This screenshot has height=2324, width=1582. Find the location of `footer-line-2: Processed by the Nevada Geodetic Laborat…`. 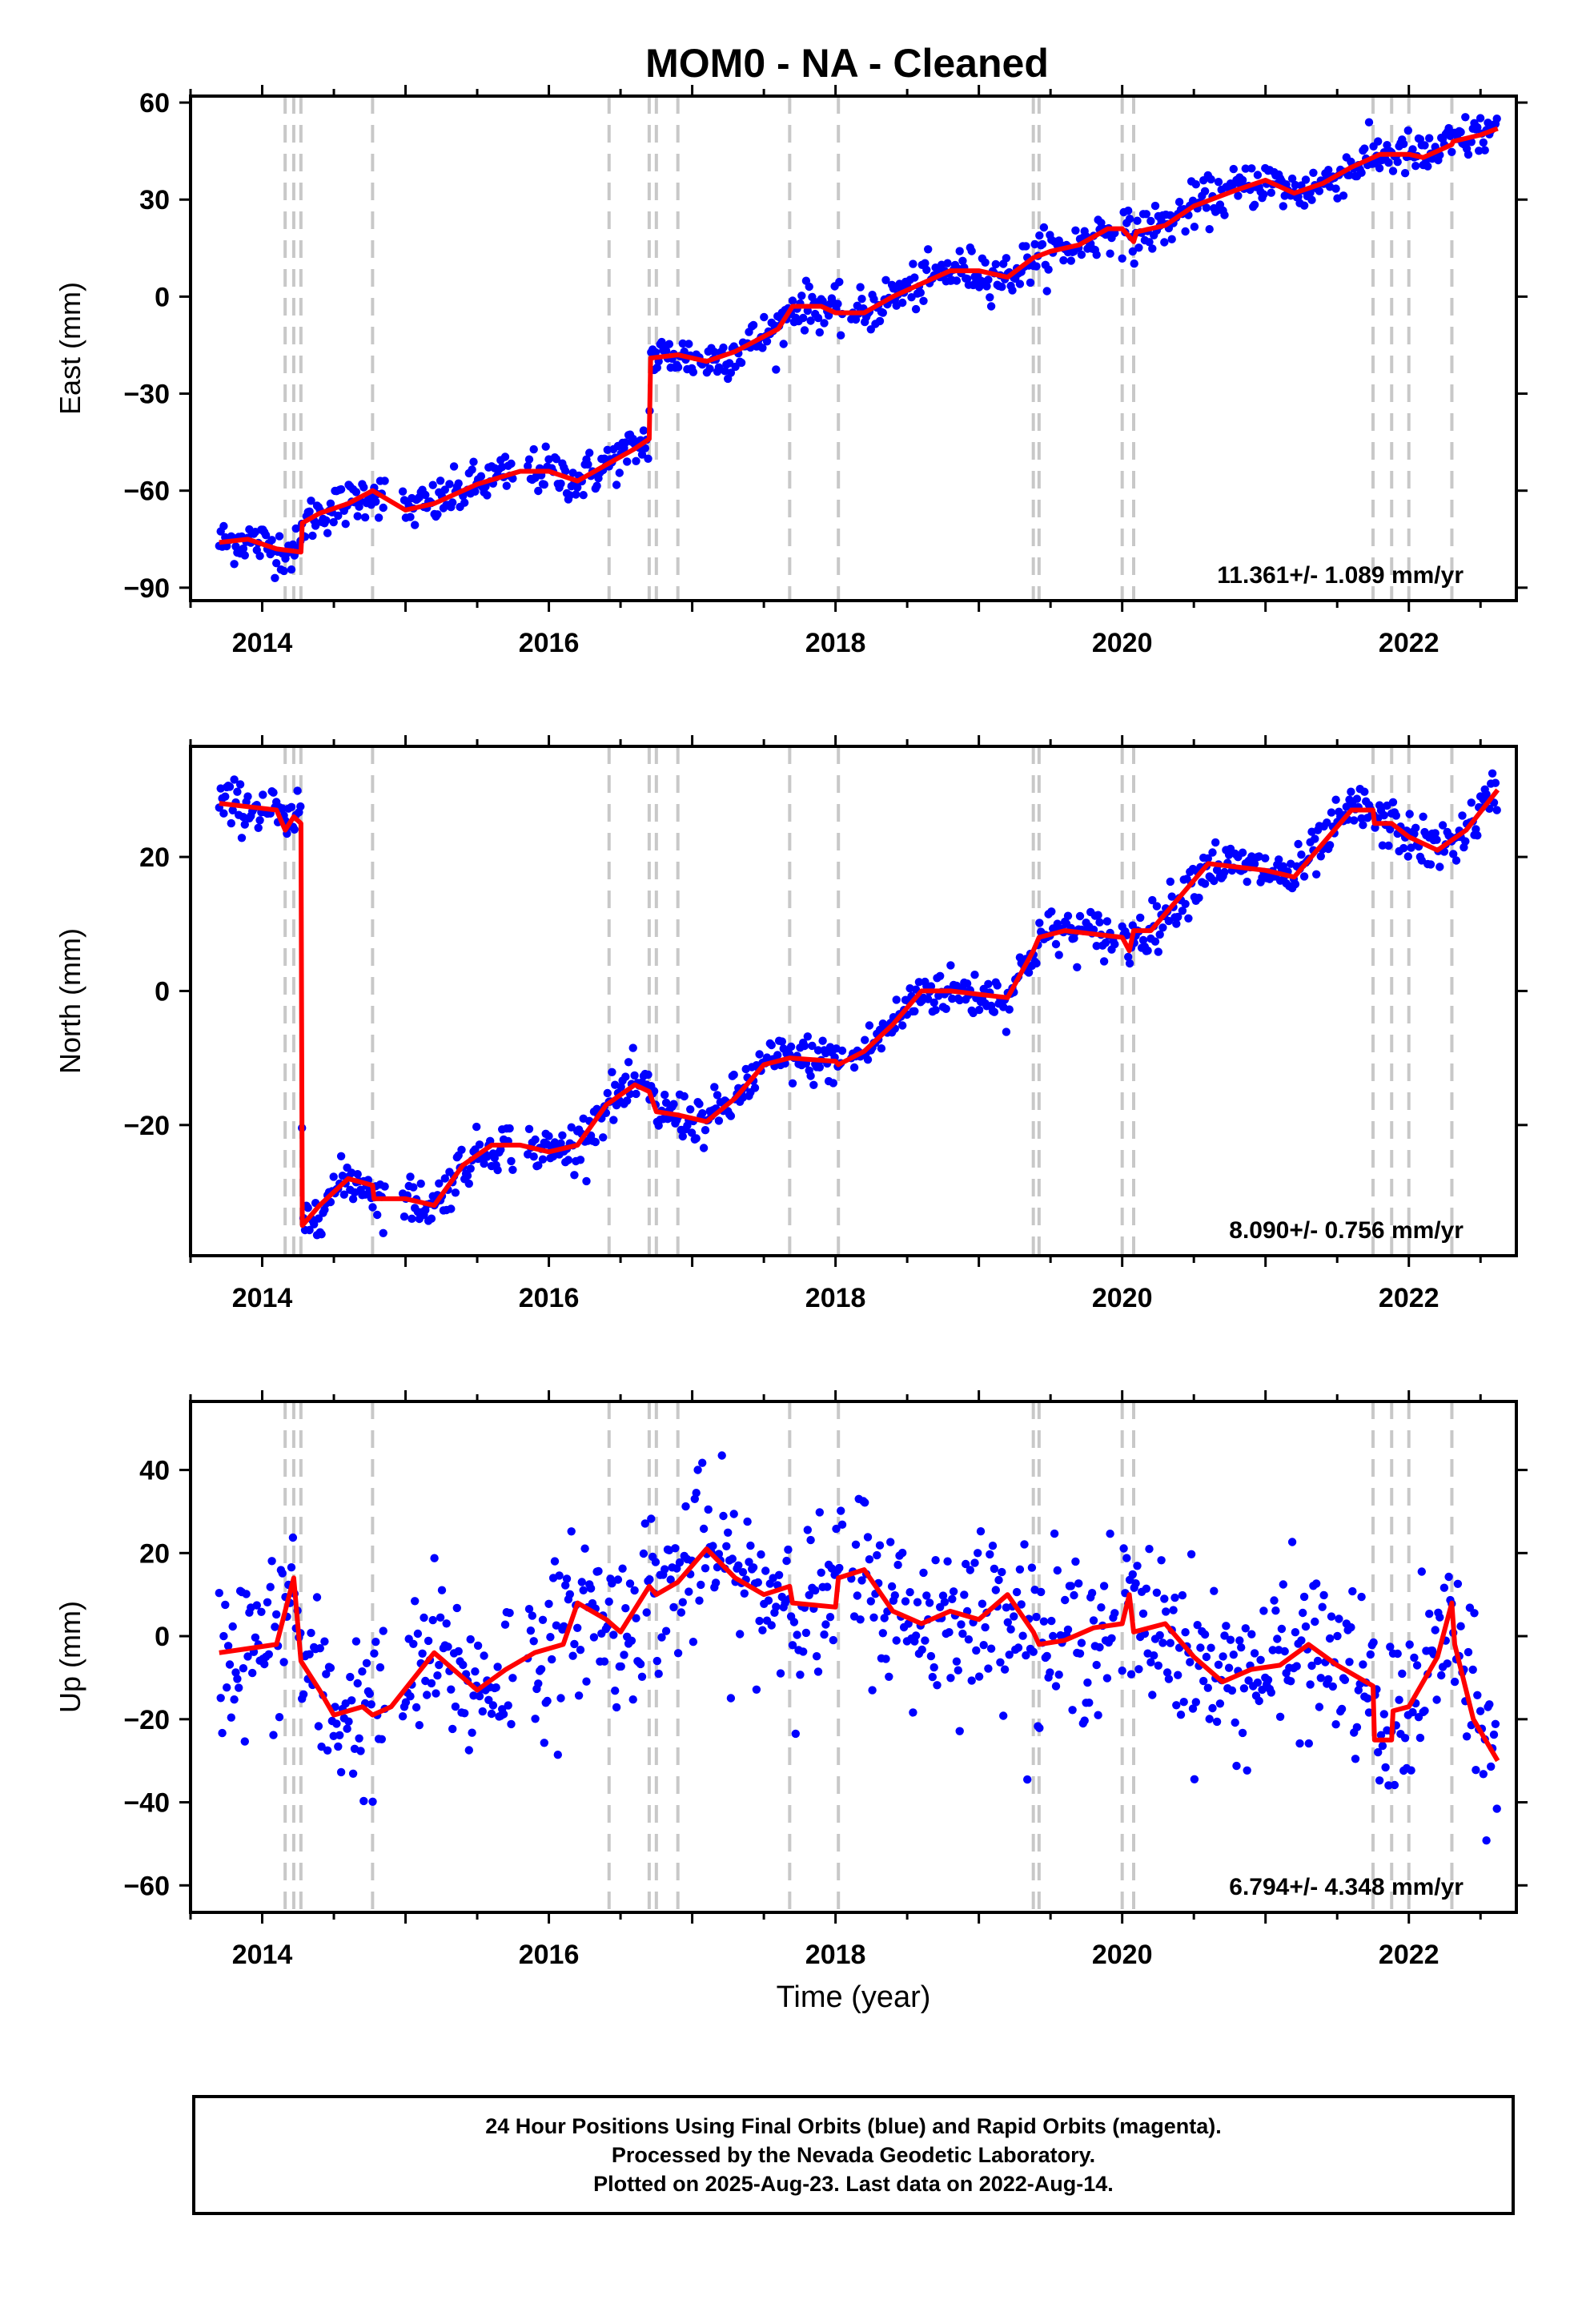

footer-line-2: Processed by the Nevada Geodetic Laborat… is located at coordinates (853, 2155).